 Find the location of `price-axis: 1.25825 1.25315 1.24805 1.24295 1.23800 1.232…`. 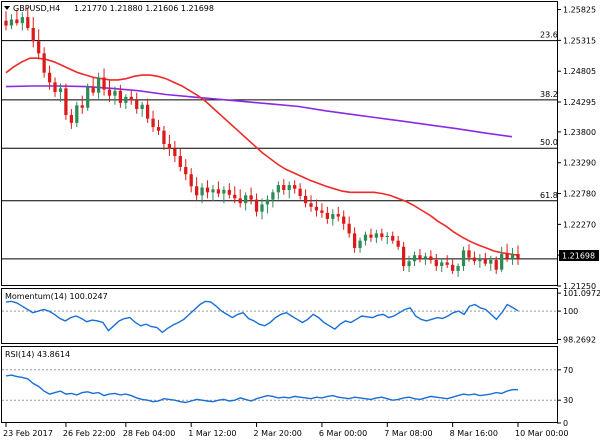

price-axis: 1.25825 1.25315 1.24805 1.24295 1.23800 1.232… is located at coordinates (576, 148).